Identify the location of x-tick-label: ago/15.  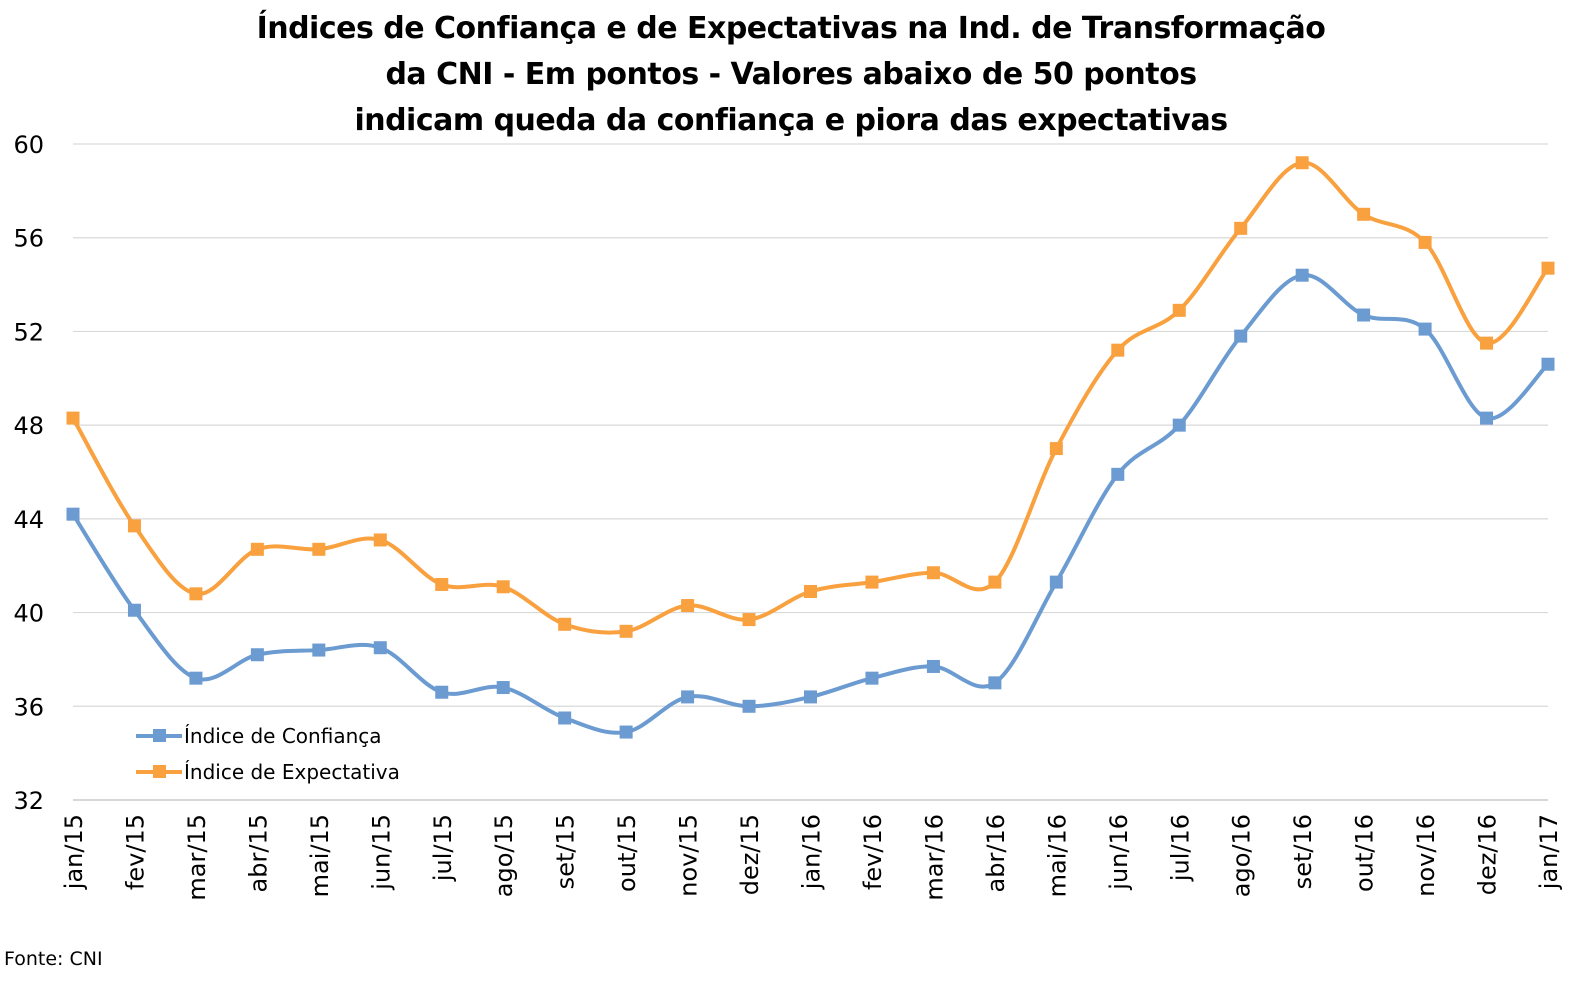
(504, 855).